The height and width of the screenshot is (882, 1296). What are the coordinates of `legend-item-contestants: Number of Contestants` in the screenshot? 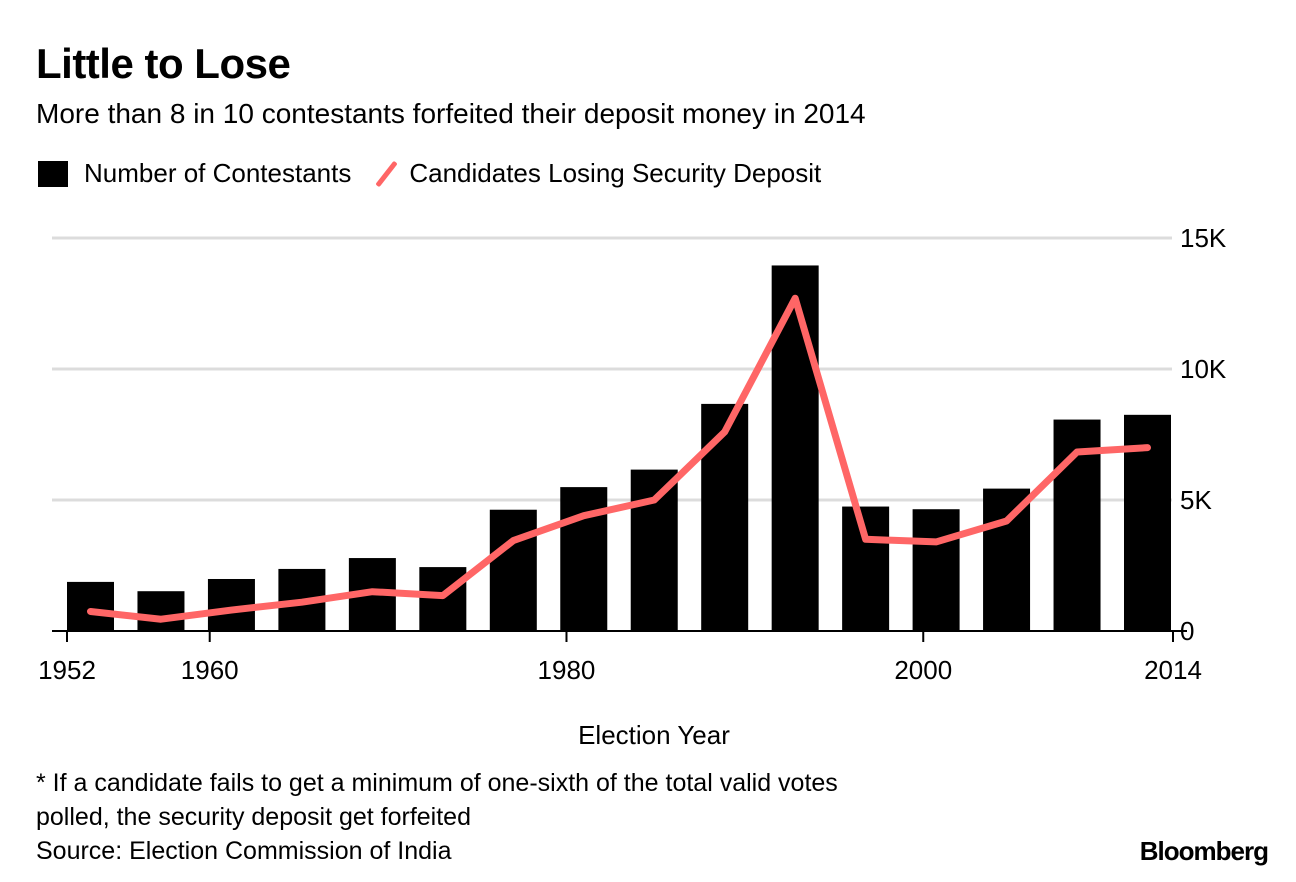 It's located at (194, 173).